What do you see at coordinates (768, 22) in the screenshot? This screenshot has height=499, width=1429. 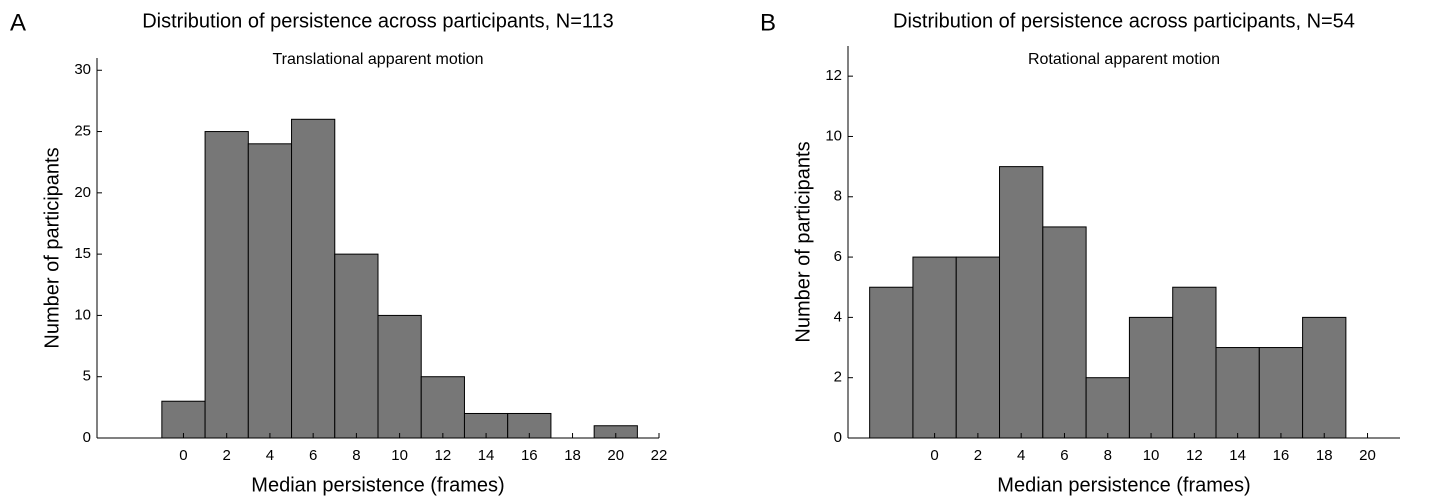 I see `panel-label: B` at bounding box center [768, 22].